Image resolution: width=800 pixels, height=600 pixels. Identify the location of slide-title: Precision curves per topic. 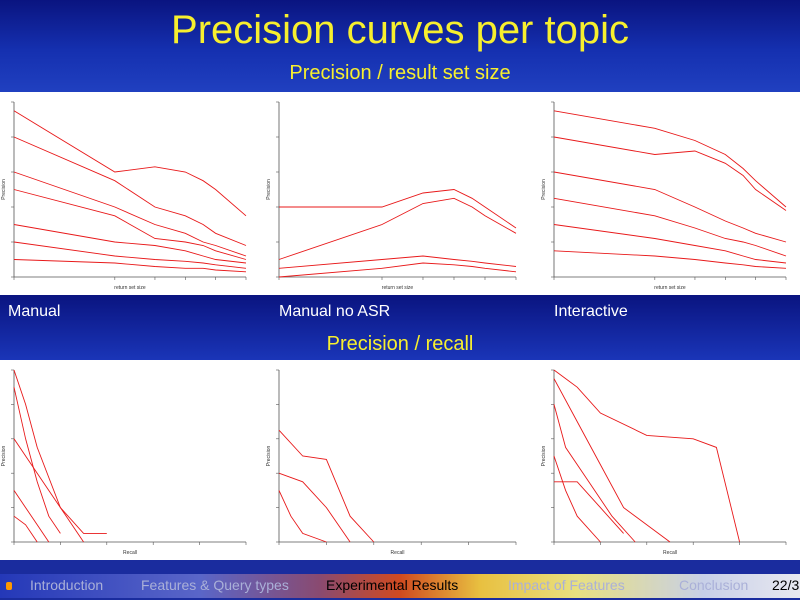
(400, 30).